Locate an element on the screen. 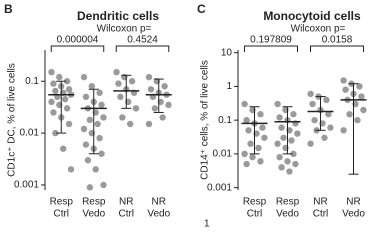  p-value: 0.000004 is located at coordinates (78, 40).